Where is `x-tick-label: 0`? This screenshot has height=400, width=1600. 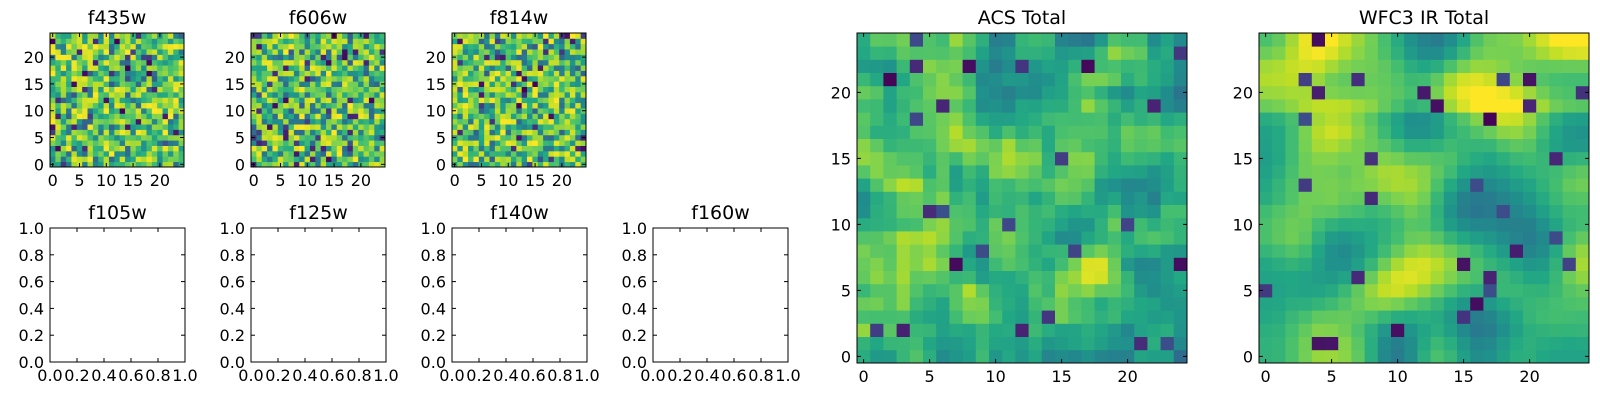
x-tick-label: 0 is located at coordinates (53, 180).